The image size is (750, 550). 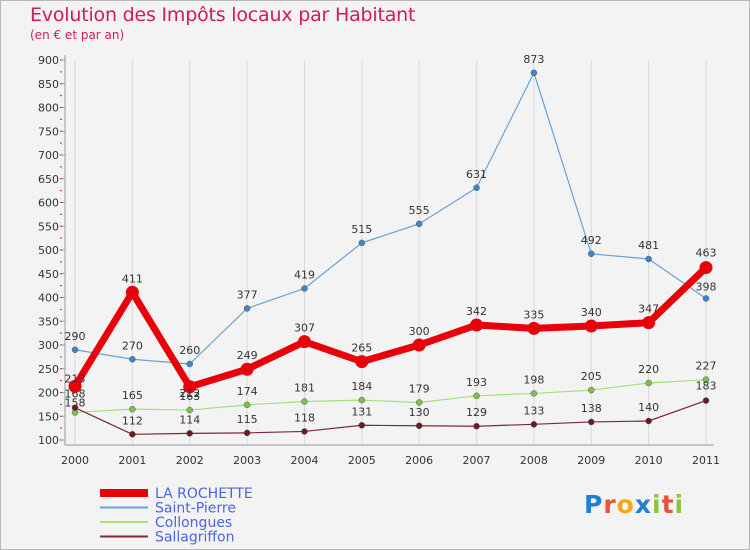 What do you see at coordinates (610, 504) in the screenshot?
I see `logo-letter: r` at bounding box center [610, 504].